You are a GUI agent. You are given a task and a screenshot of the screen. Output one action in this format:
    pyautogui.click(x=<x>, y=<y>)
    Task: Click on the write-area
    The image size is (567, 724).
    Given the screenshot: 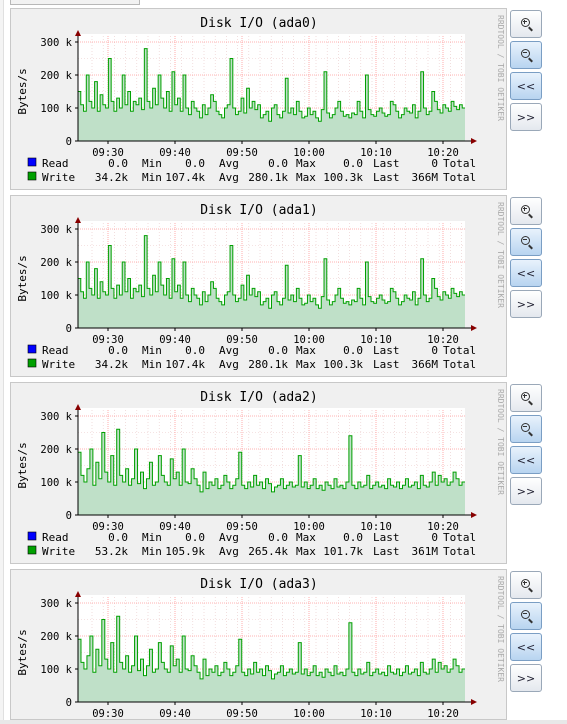 What is the action you would take?
    pyautogui.click(x=271, y=659)
    